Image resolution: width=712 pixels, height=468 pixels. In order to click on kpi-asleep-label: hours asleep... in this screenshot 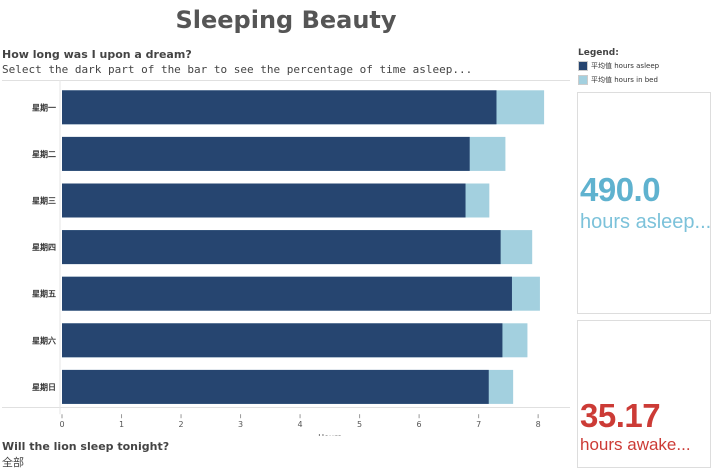, I will do `click(645, 222)`.